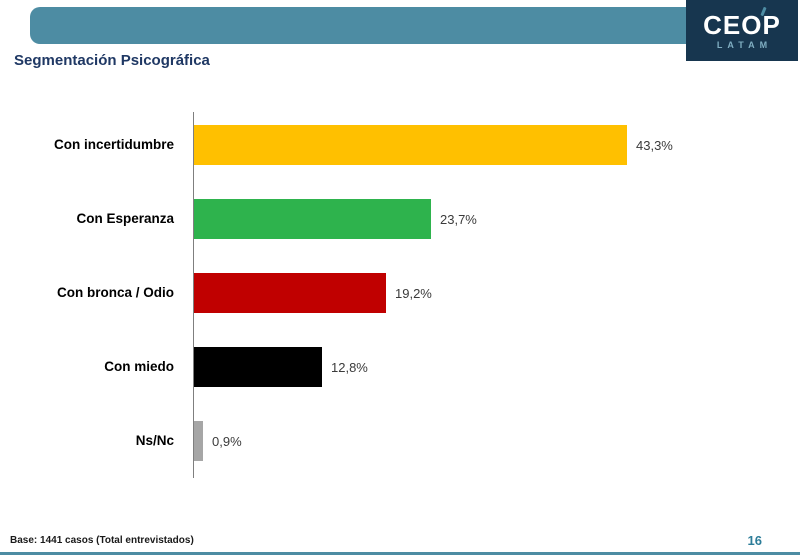  What do you see at coordinates (458, 219) in the screenshot?
I see `bar-value-label: 23,7%` at bounding box center [458, 219].